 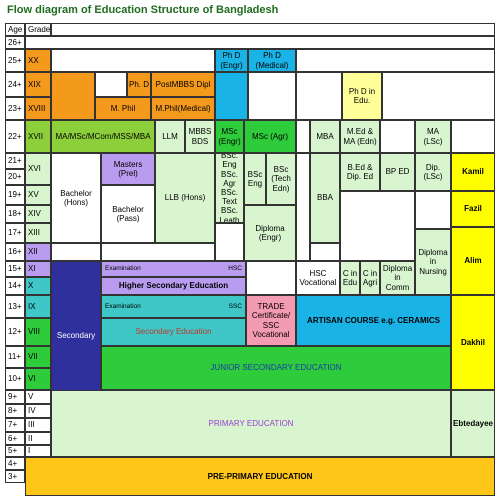 I want to click on blank-xiii-c, so click(x=158, y=252).